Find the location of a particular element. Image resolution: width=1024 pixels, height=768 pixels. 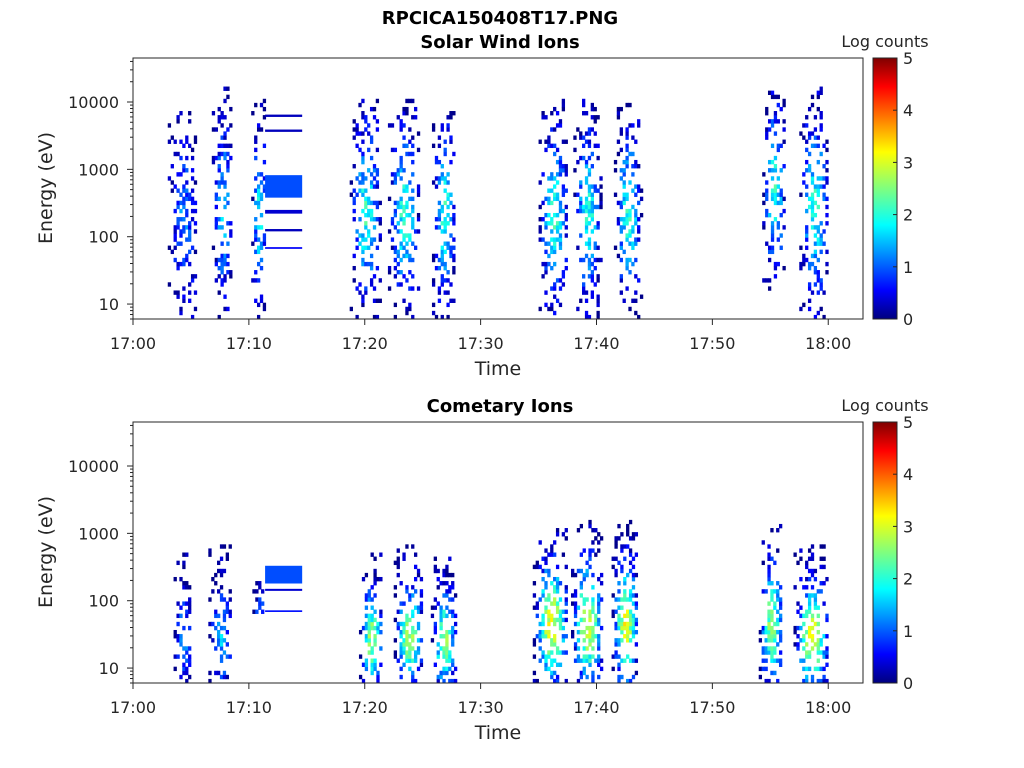

x-tick-label: 18:00 is located at coordinates (828, 343).